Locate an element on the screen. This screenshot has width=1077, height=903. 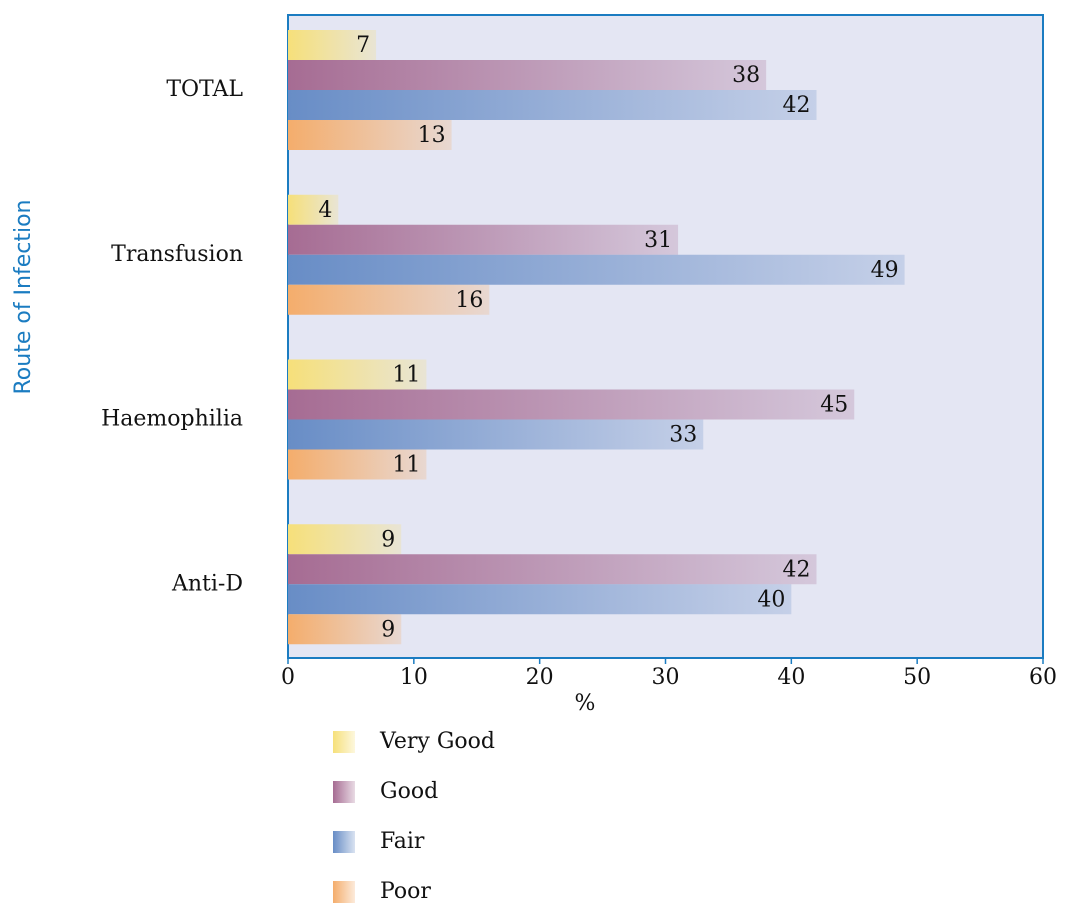
data-label: 7 is located at coordinates (363, 45).